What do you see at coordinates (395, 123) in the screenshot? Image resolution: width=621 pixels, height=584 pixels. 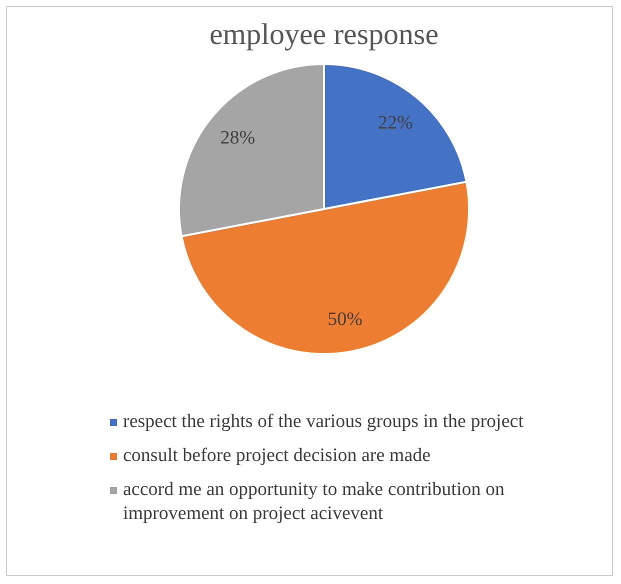 I see `data-label: 22%` at bounding box center [395, 123].